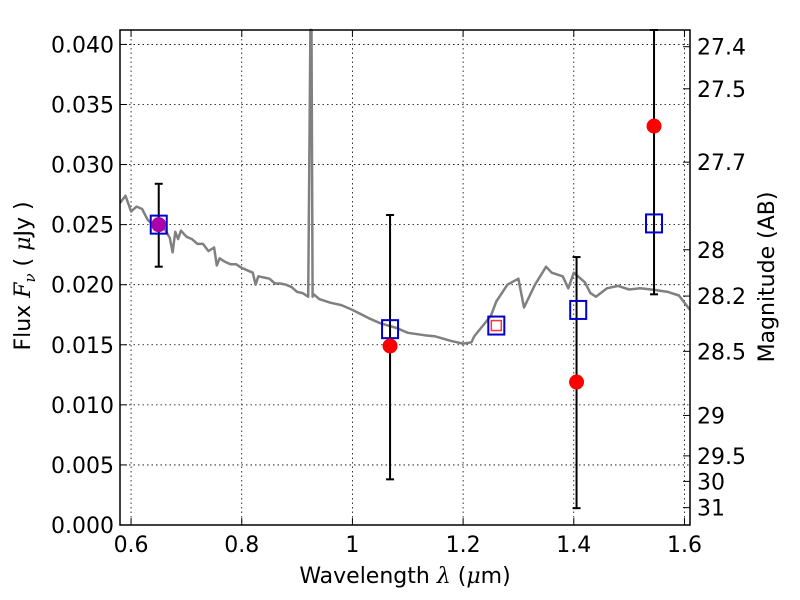 The width and height of the screenshot is (800, 600). What do you see at coordinates (82, 466) in the screenshot?
I see `y-tick-label: 0.005` at bounding box center [82, 466].